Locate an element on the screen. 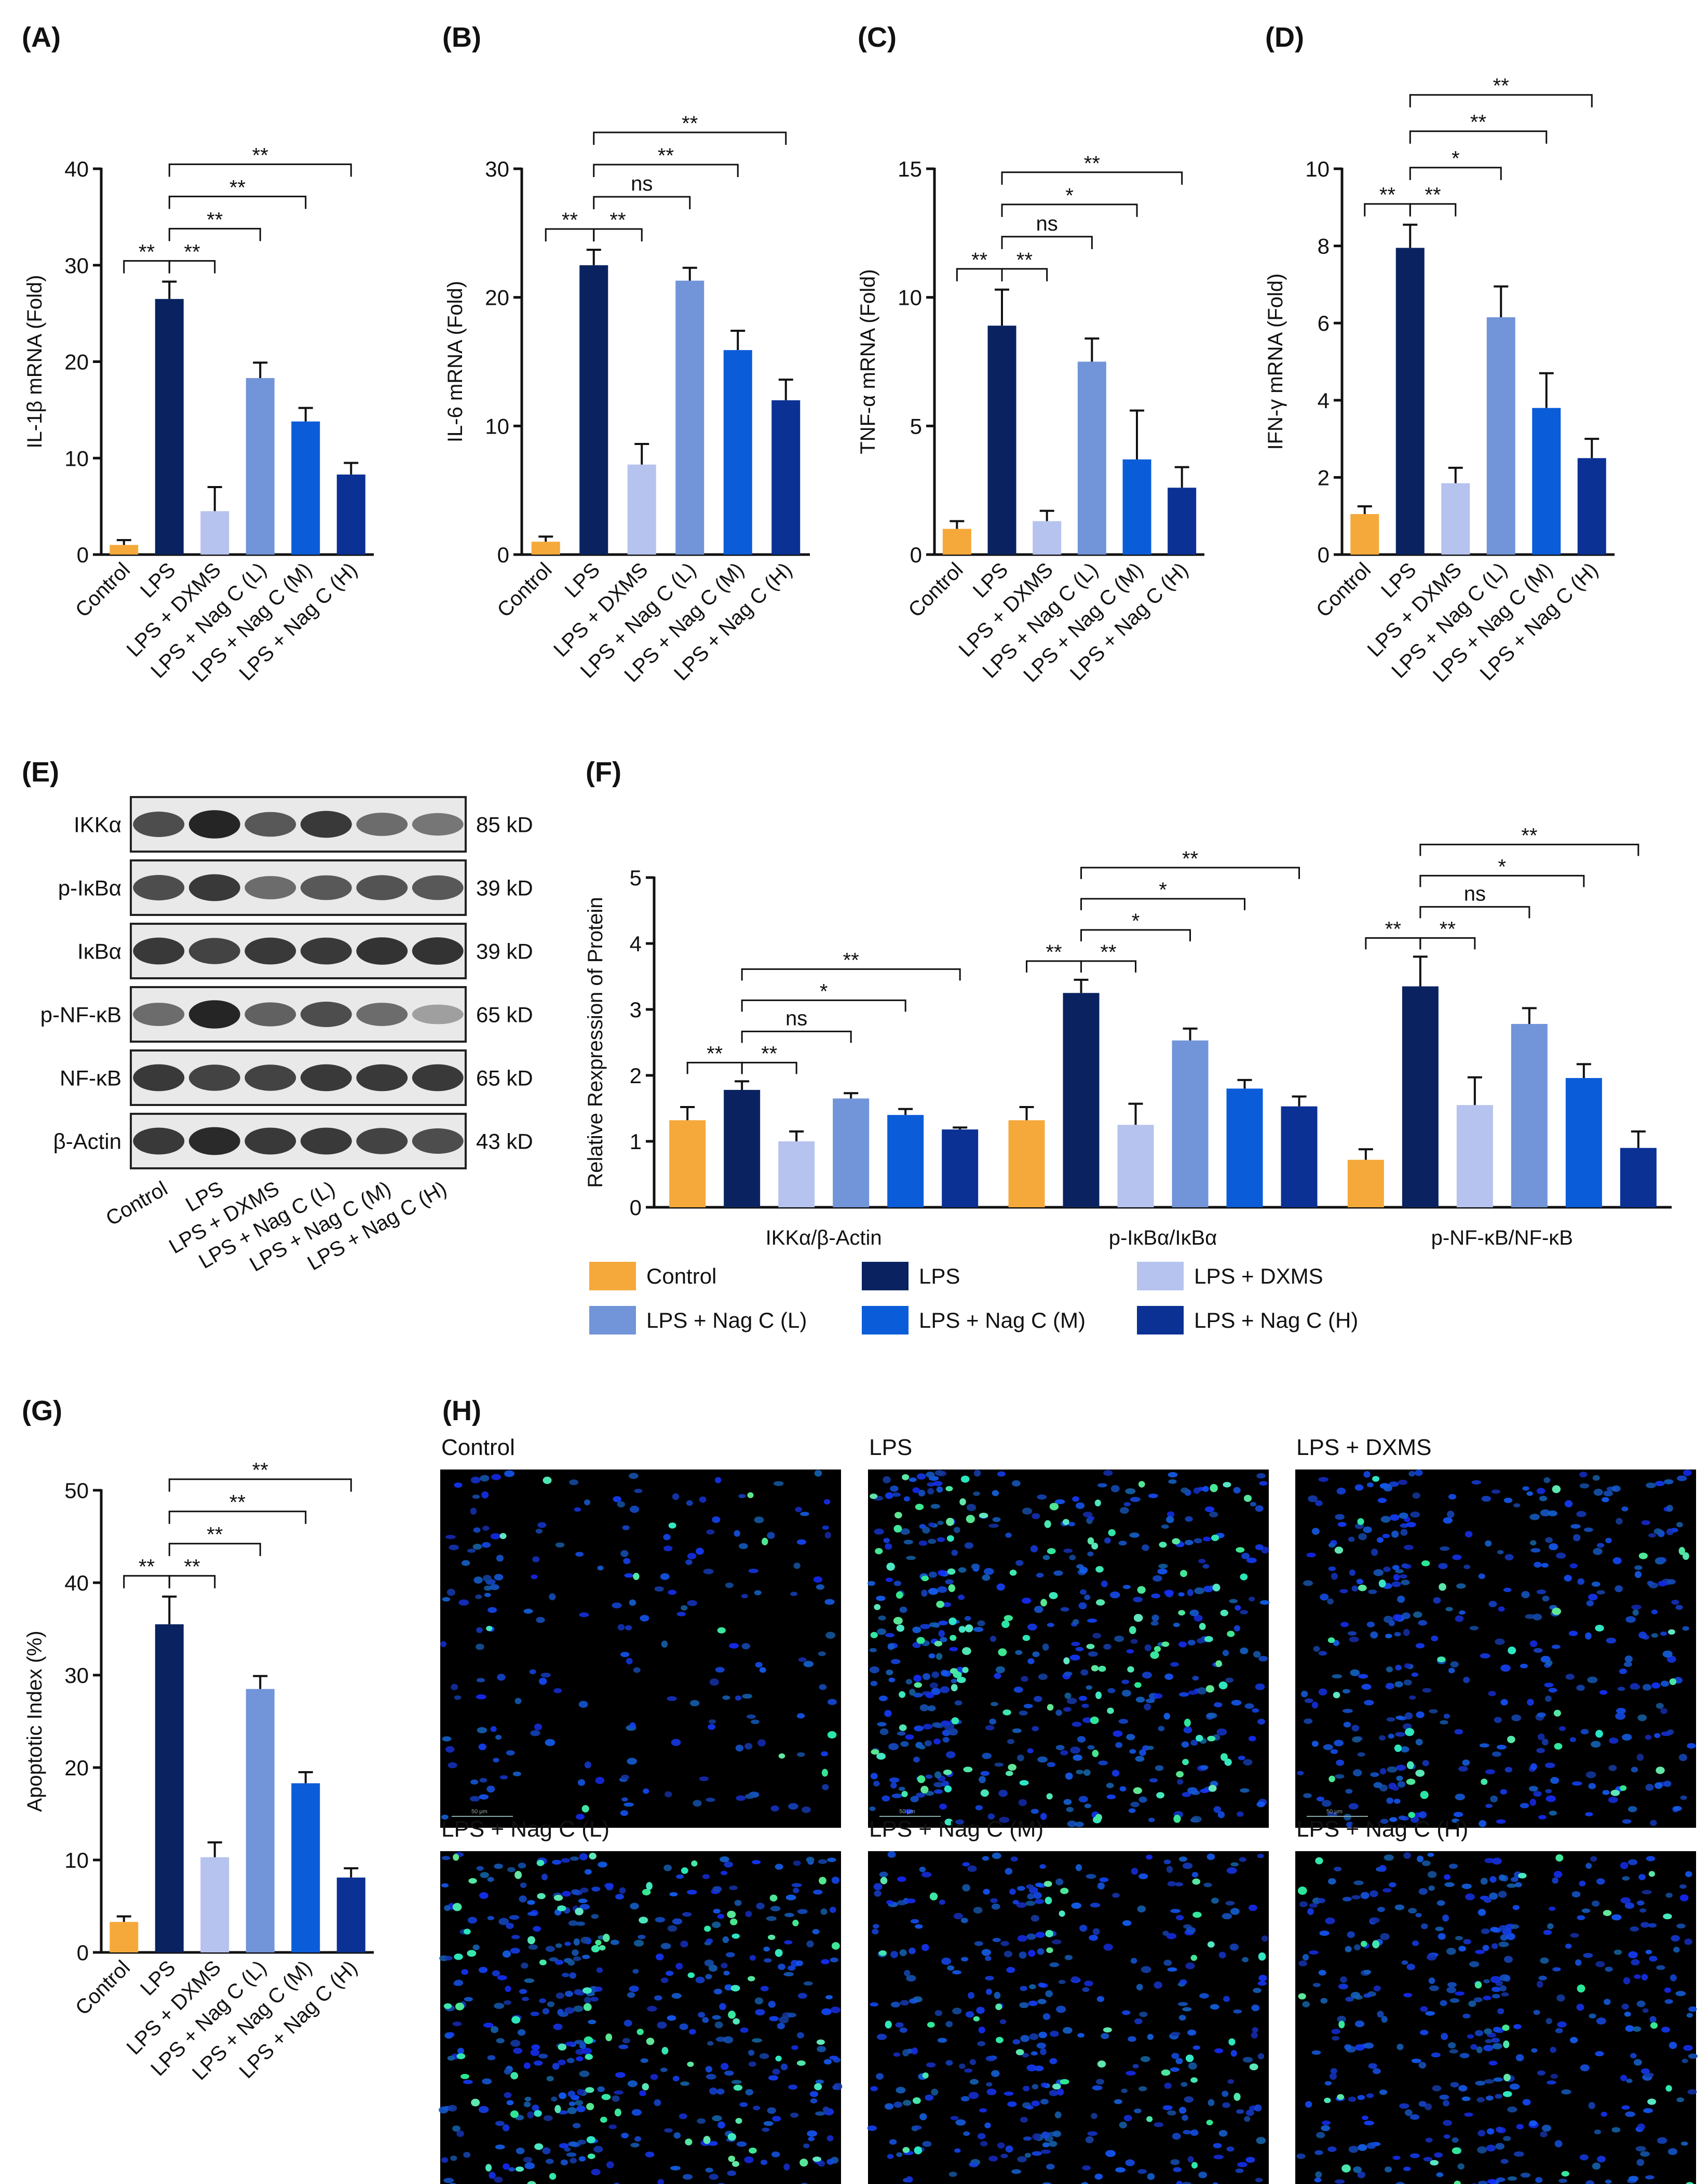  micrograph-background is located at coordinates (1495, 2017).